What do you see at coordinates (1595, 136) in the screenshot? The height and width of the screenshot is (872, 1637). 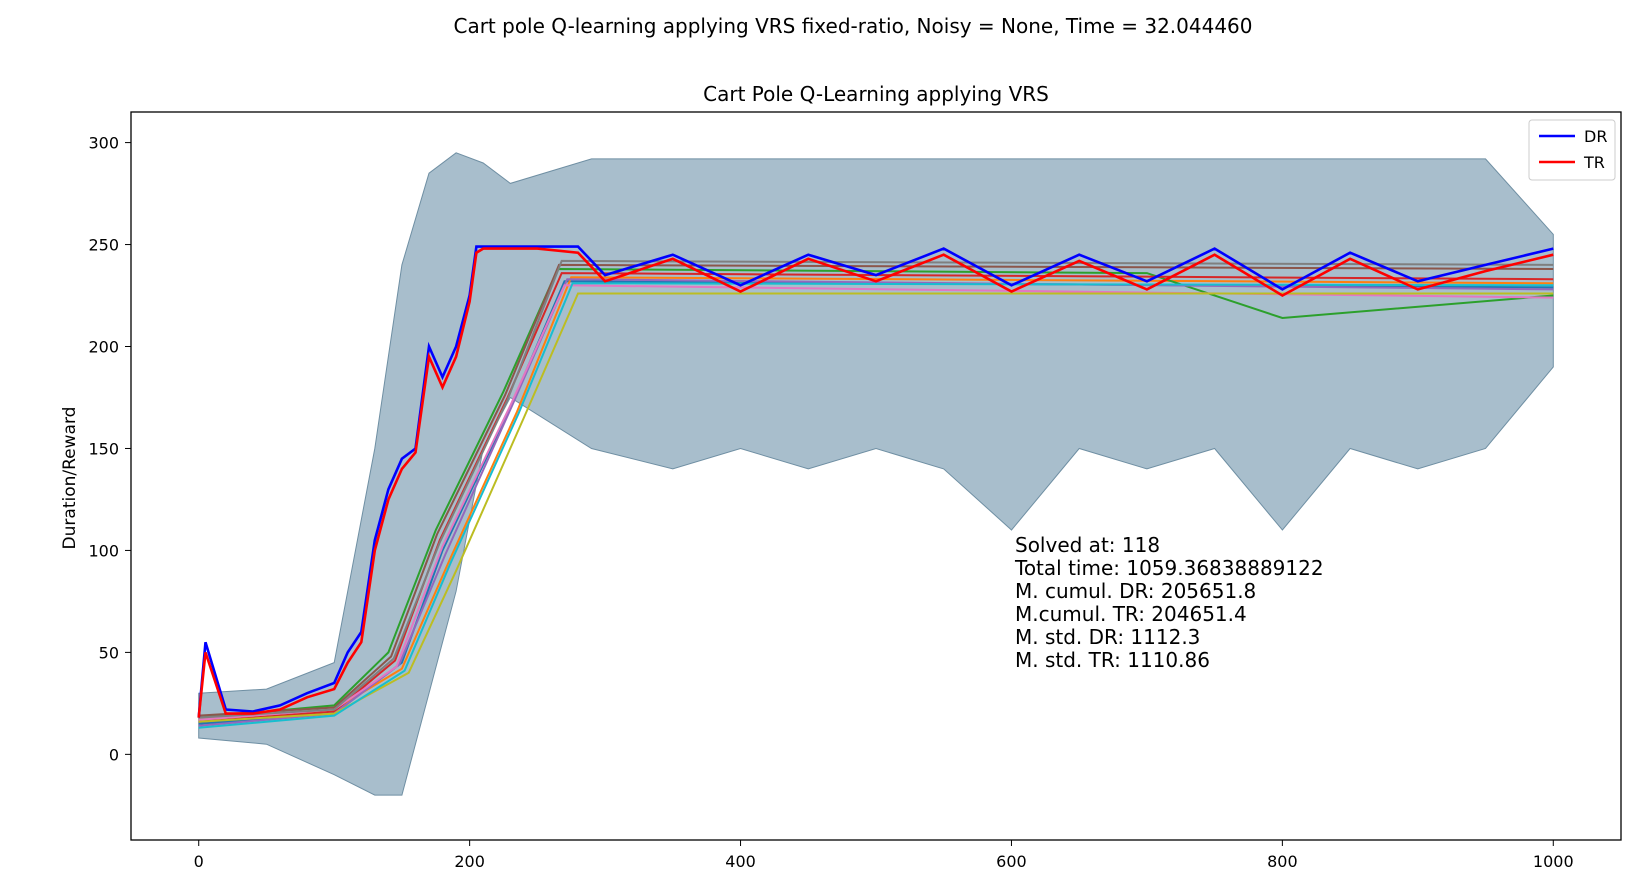 I see `legend-label-dr: DR` at bounding box center [1595, 136].